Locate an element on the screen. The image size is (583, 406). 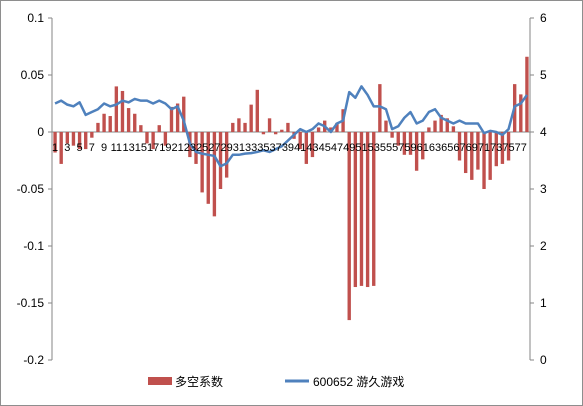
left-y-tick-label: -0.2 is located at coordinates (33, 360).